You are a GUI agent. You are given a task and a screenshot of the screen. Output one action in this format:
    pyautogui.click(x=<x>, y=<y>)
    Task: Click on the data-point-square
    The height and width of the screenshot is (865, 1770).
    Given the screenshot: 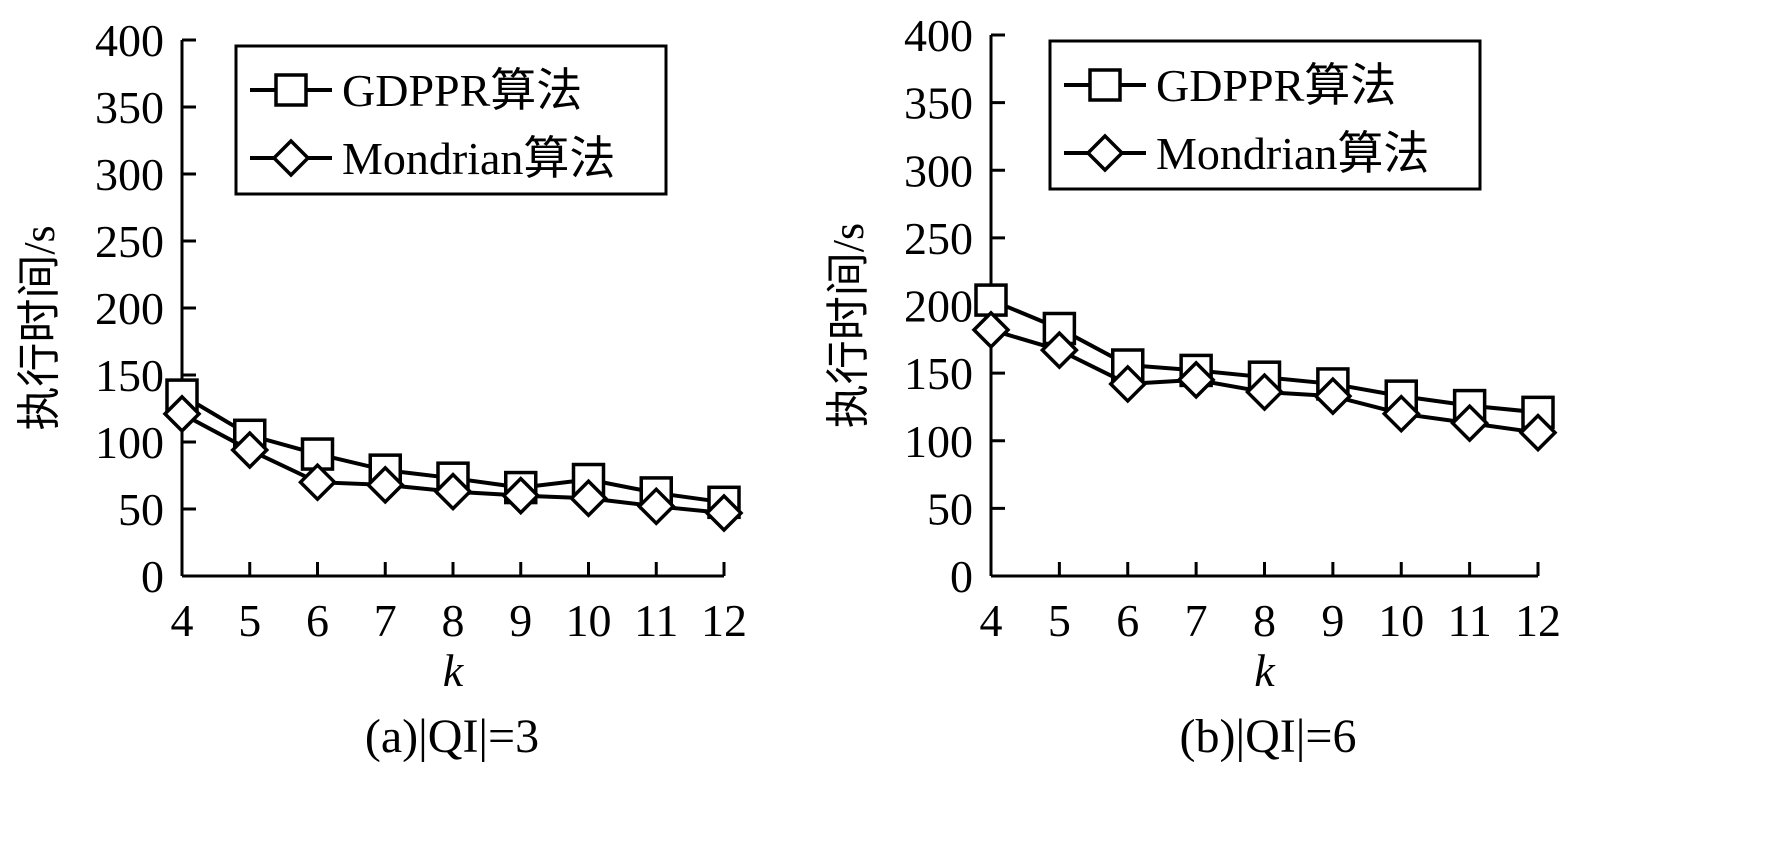 What is the action you would take?
    pyautogui.click(x=991, y=300)
    